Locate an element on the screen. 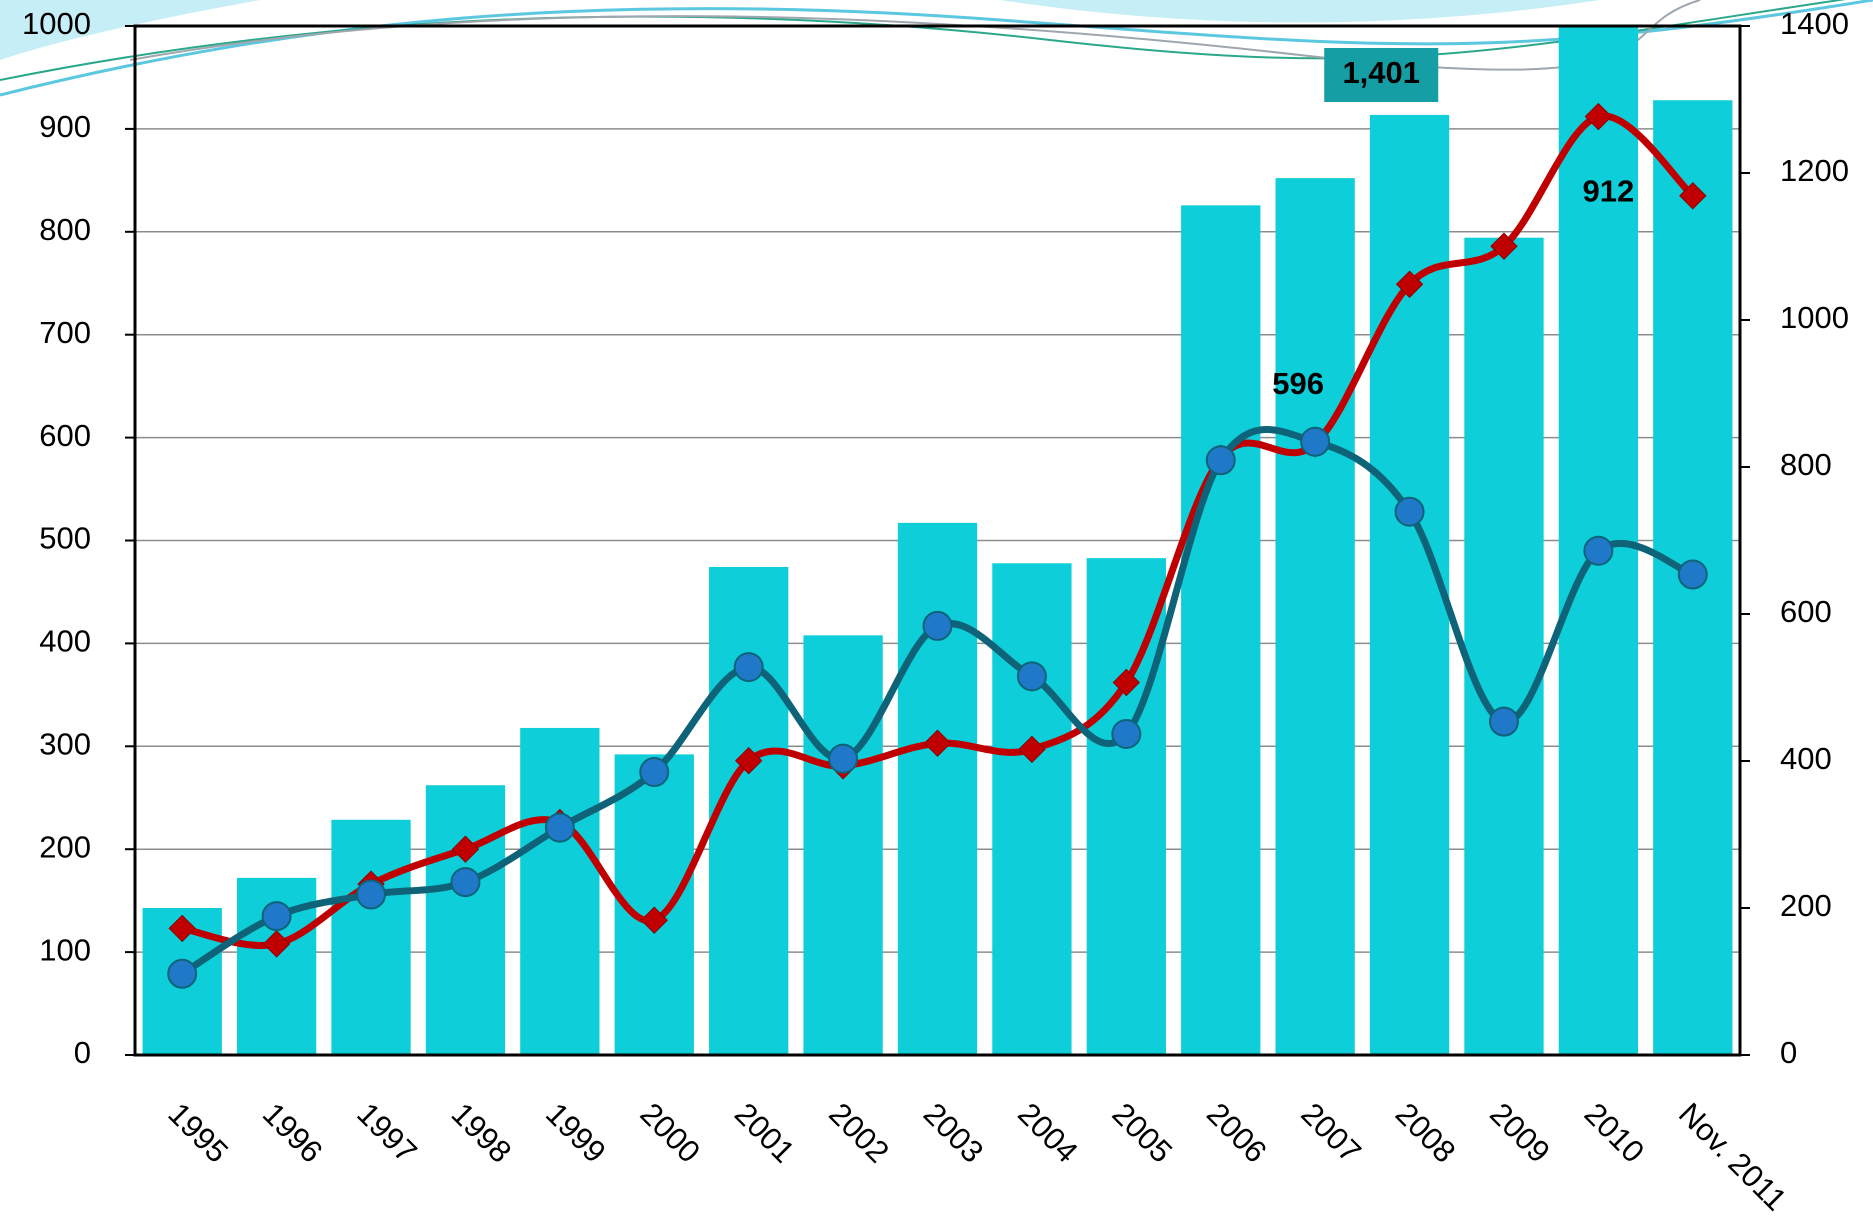 This screenshot has height=1218, width=1873. x-tick-label: 2006 is located at coordinates (1237, 1133).